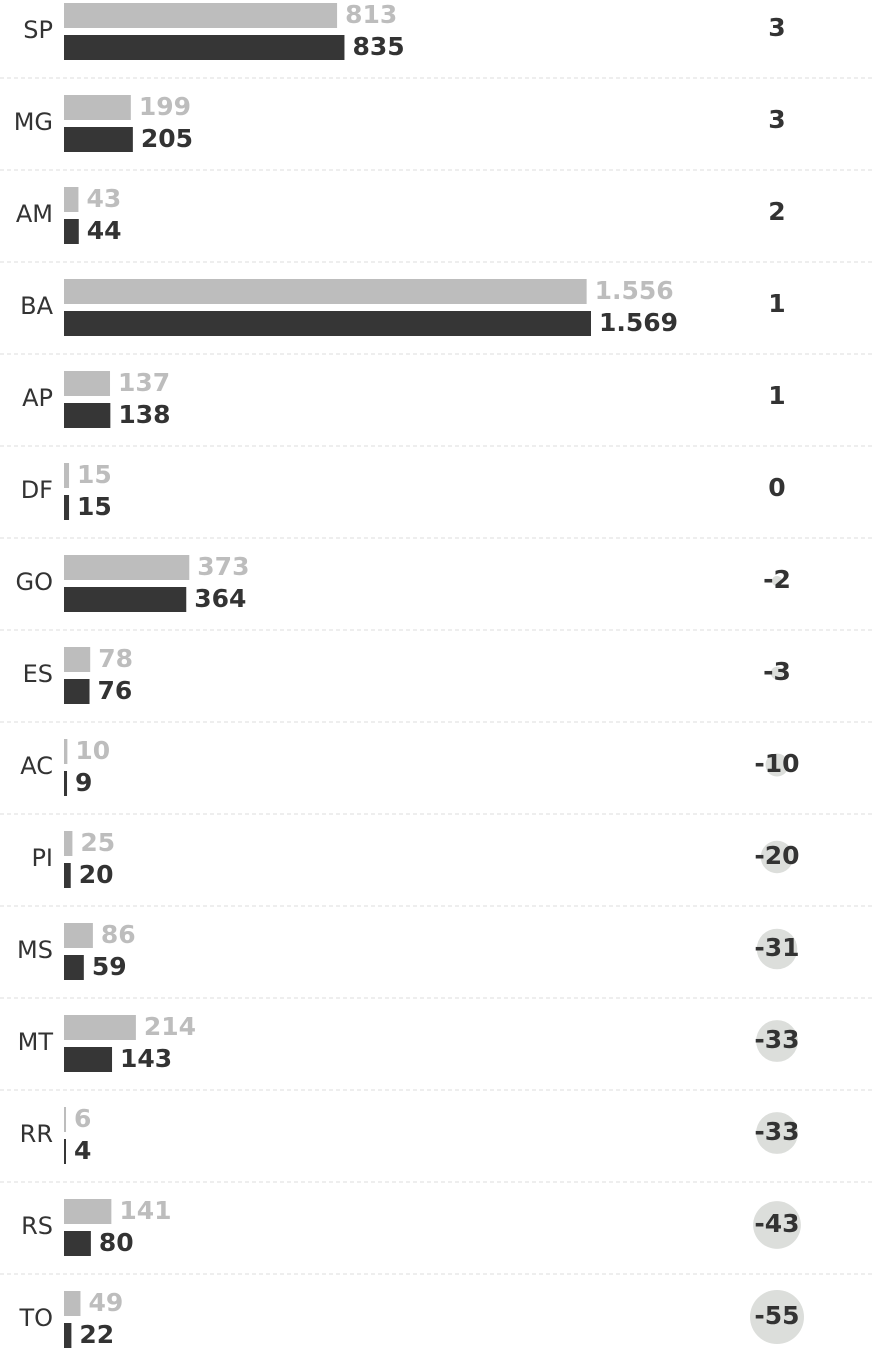 The width and height of the screenshot is (874, 1358). What do you see at coordinates (83, 782) in the screenshot?
I see `value-label: 9` at bounding box center [83, 782].